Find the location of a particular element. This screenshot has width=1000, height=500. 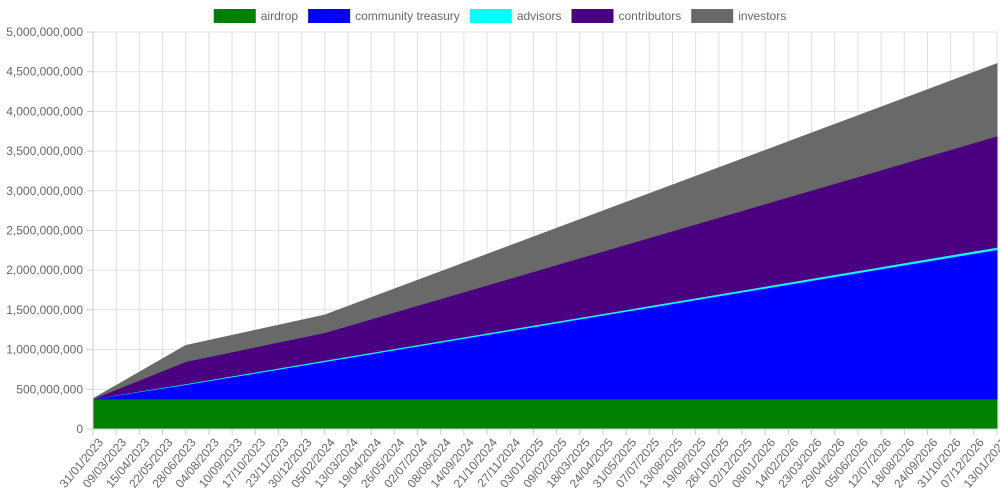

legend-swatch-contributors is located at coordinates (592, 16).